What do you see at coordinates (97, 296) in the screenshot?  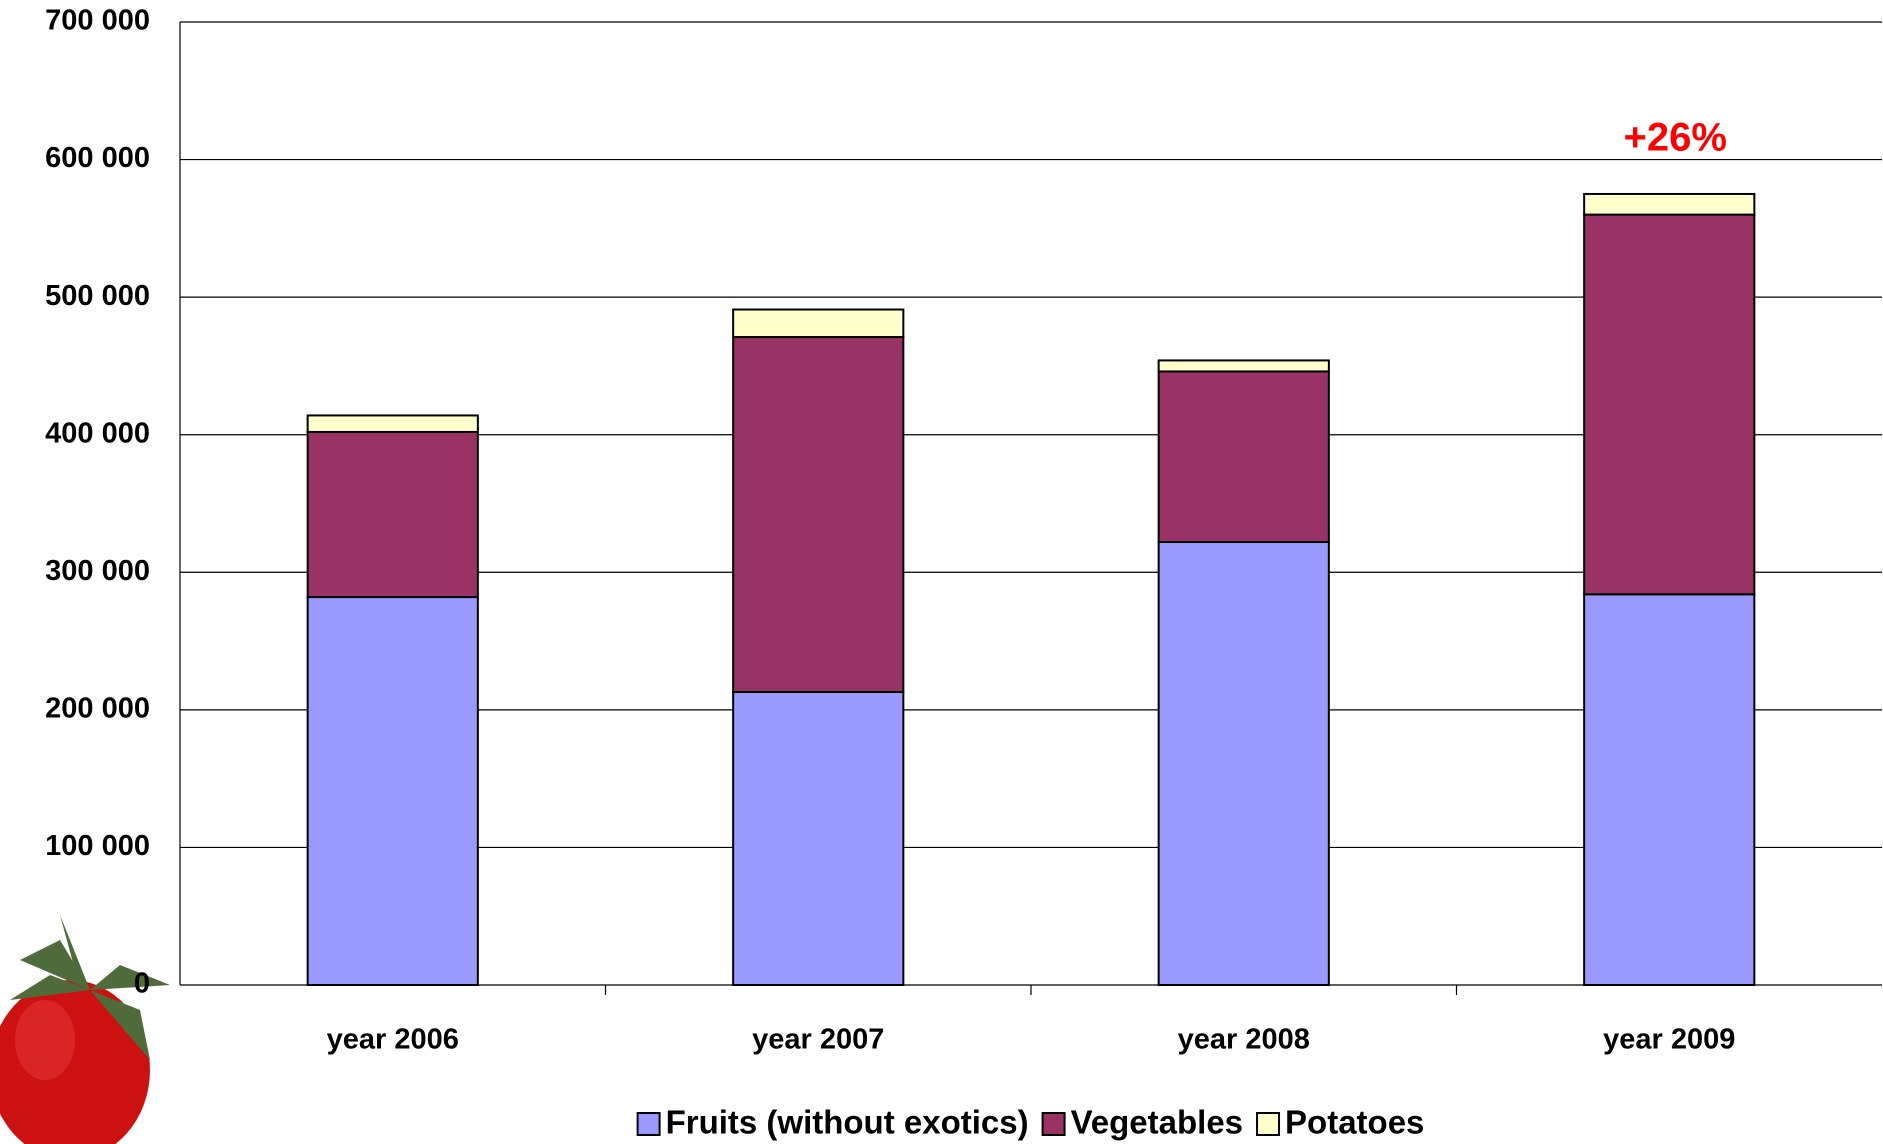 I see `y-tick-label: 500 000` at bounding box center [97, 296].